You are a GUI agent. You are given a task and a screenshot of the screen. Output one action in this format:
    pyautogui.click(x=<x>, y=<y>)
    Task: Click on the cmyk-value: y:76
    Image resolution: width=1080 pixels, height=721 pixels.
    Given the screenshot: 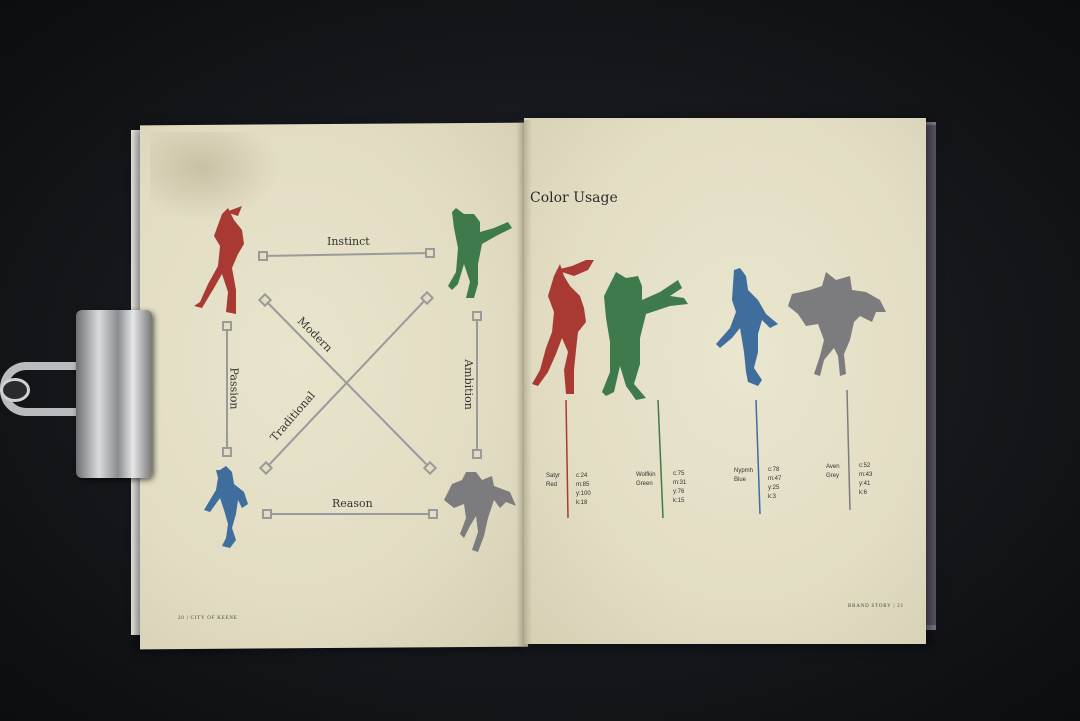 What is the action you would take?
    pyautogui.click(x=679, y=492)
    